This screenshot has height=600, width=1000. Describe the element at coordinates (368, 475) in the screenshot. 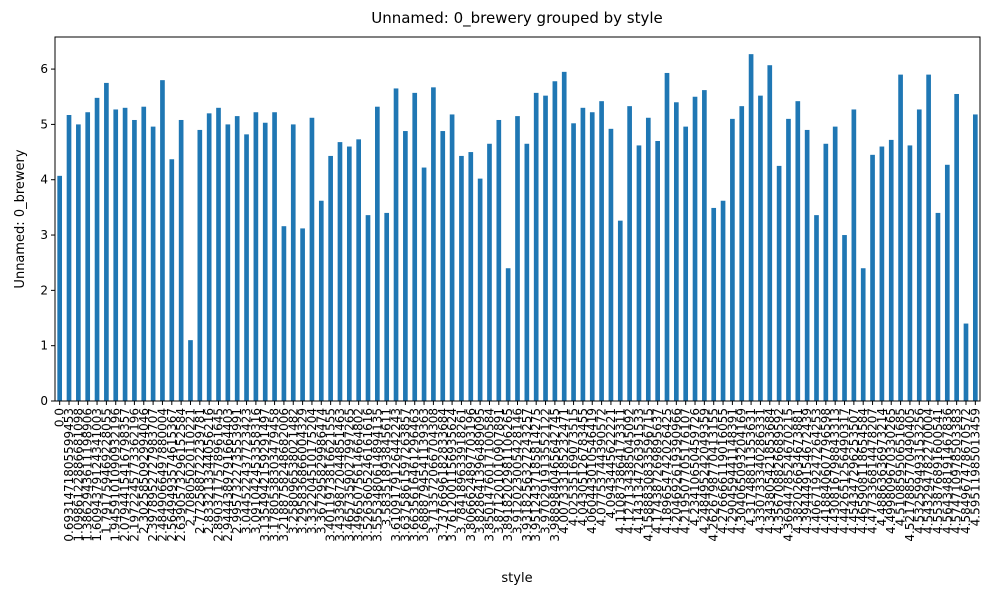

I see `x-tick-label: 3.5263605246161616` at that location.